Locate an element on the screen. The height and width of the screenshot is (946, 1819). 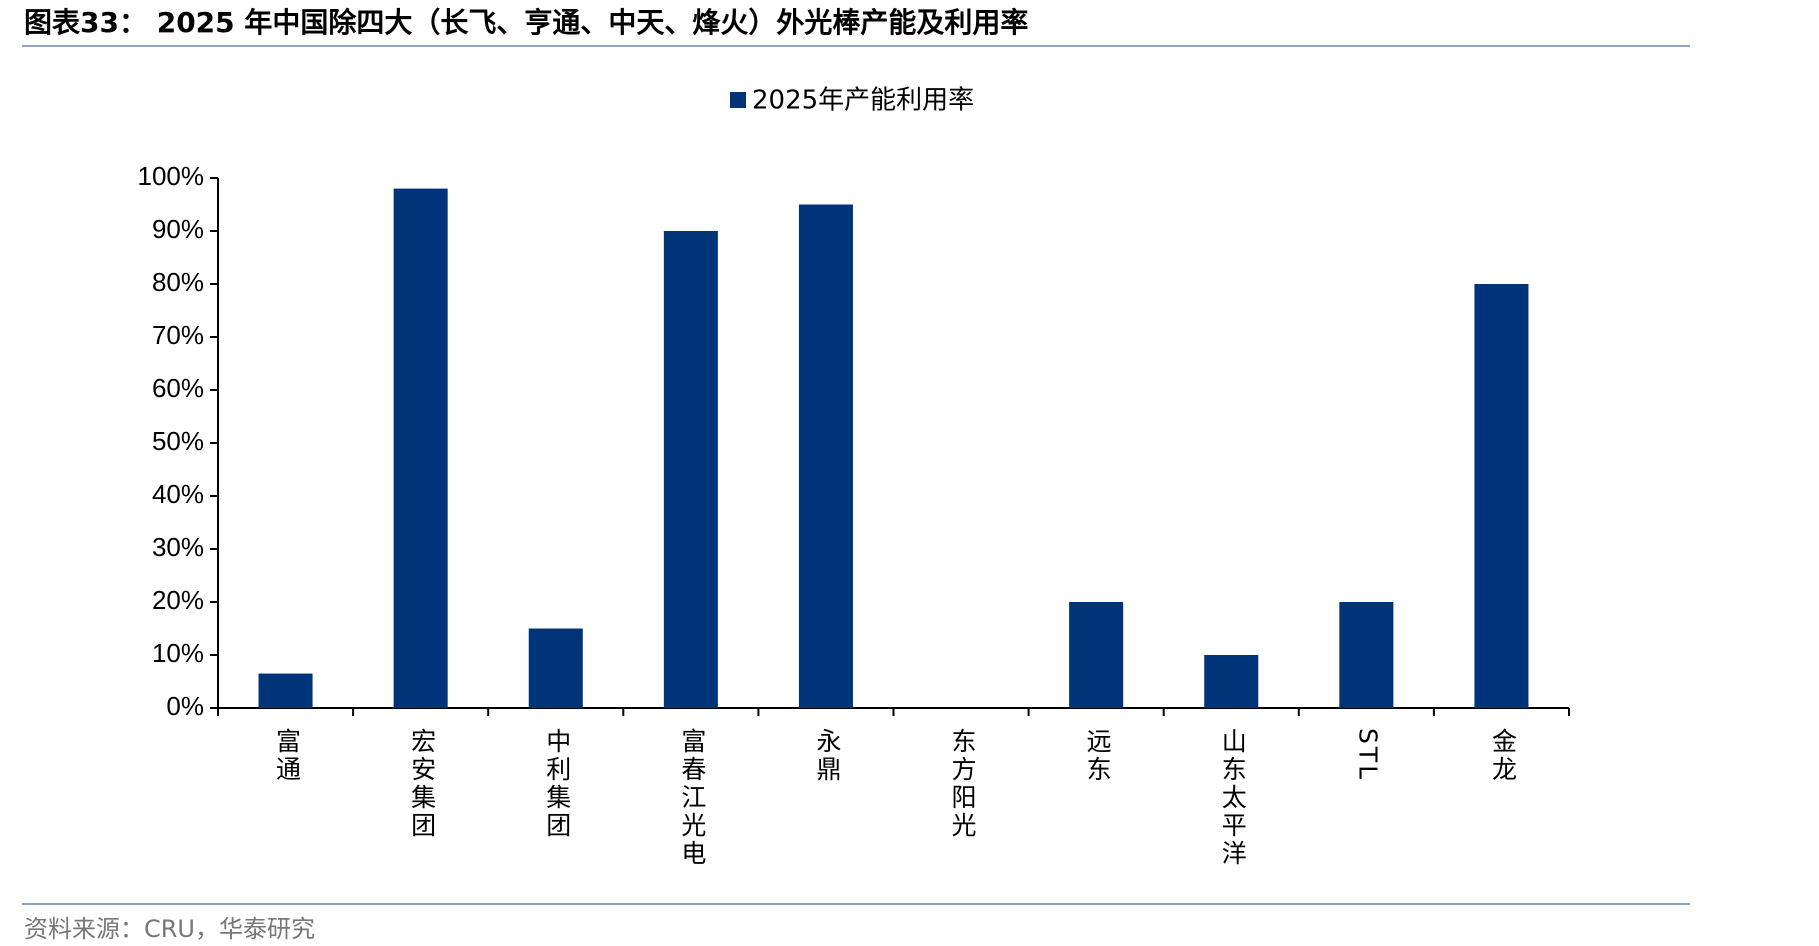
y-tick-label: 40% is located at coordinates (178, 494).